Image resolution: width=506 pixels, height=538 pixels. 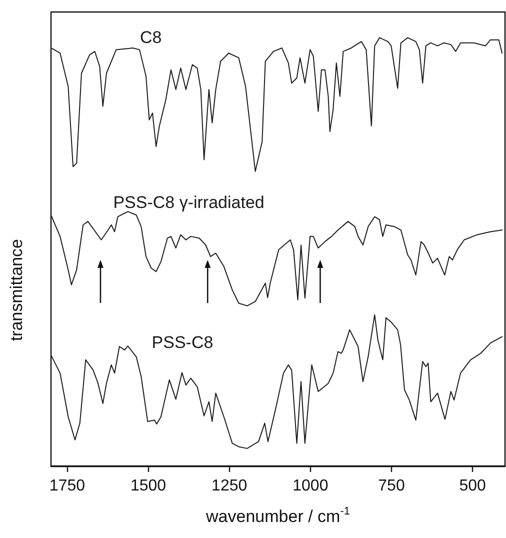 I want to click on series-label: C8, so click(x=151, y=38).